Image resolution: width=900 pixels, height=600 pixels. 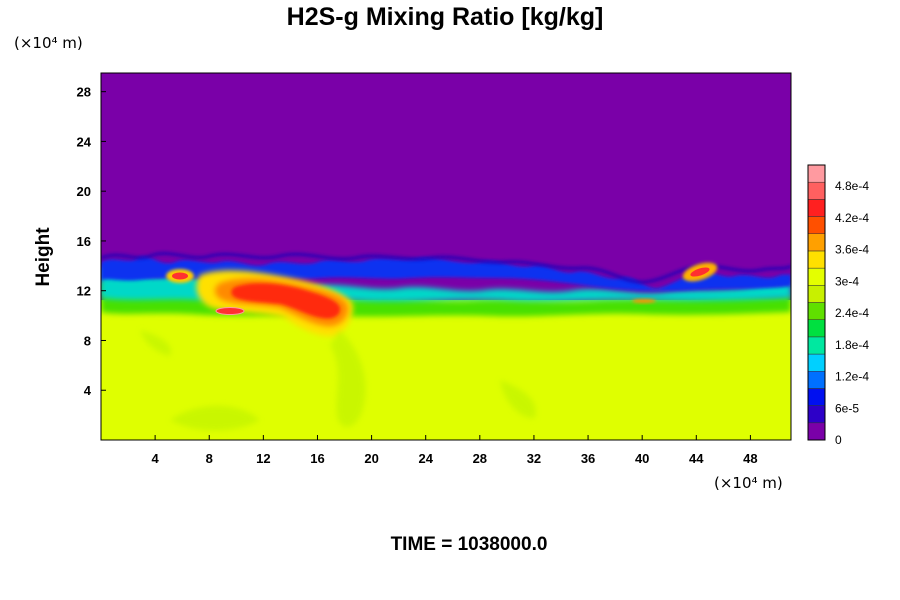 I want to click on x-tick-label: 28, so click(x=480, y=458).